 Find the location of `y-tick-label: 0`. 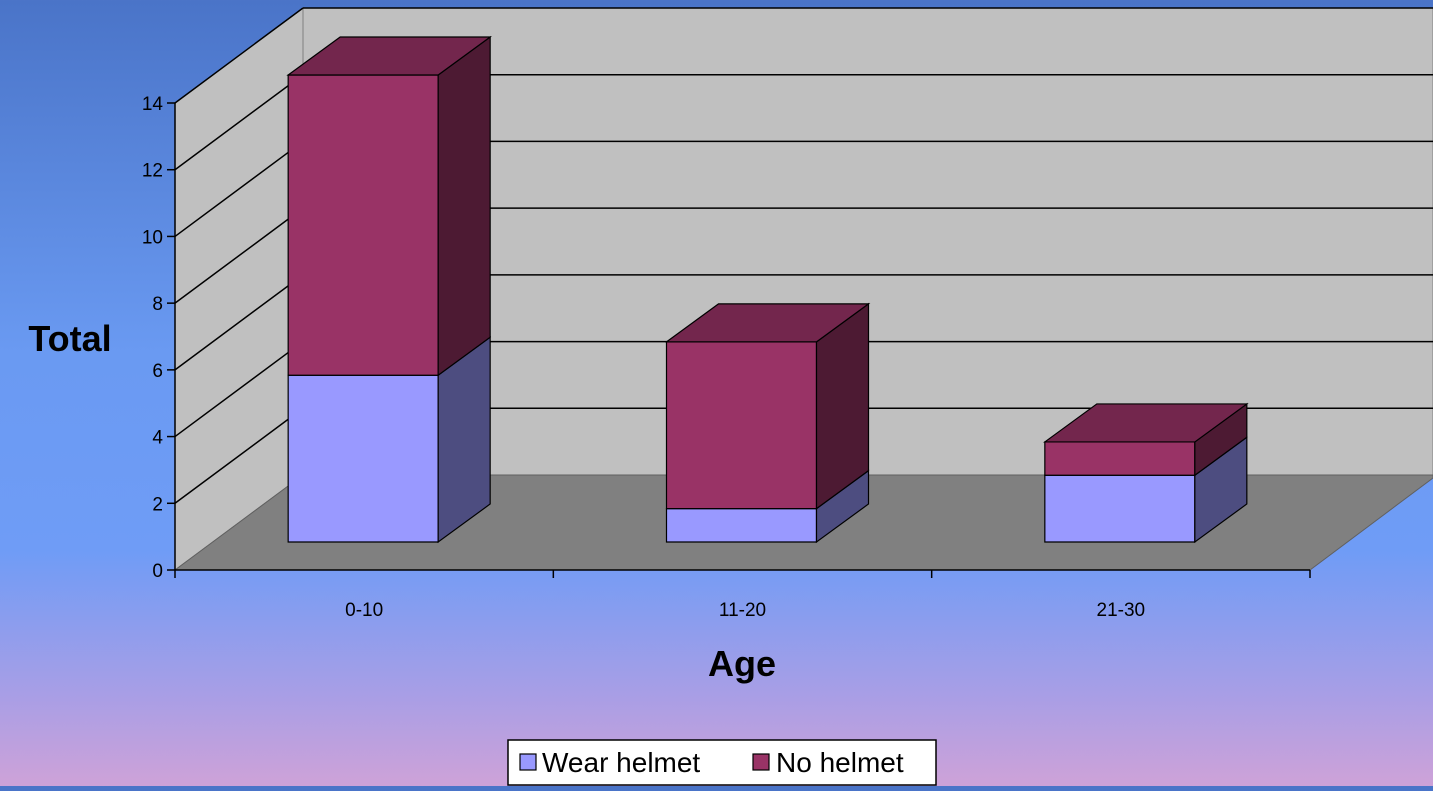

y-tick-label: 0 is located at coordinates (157, 571).